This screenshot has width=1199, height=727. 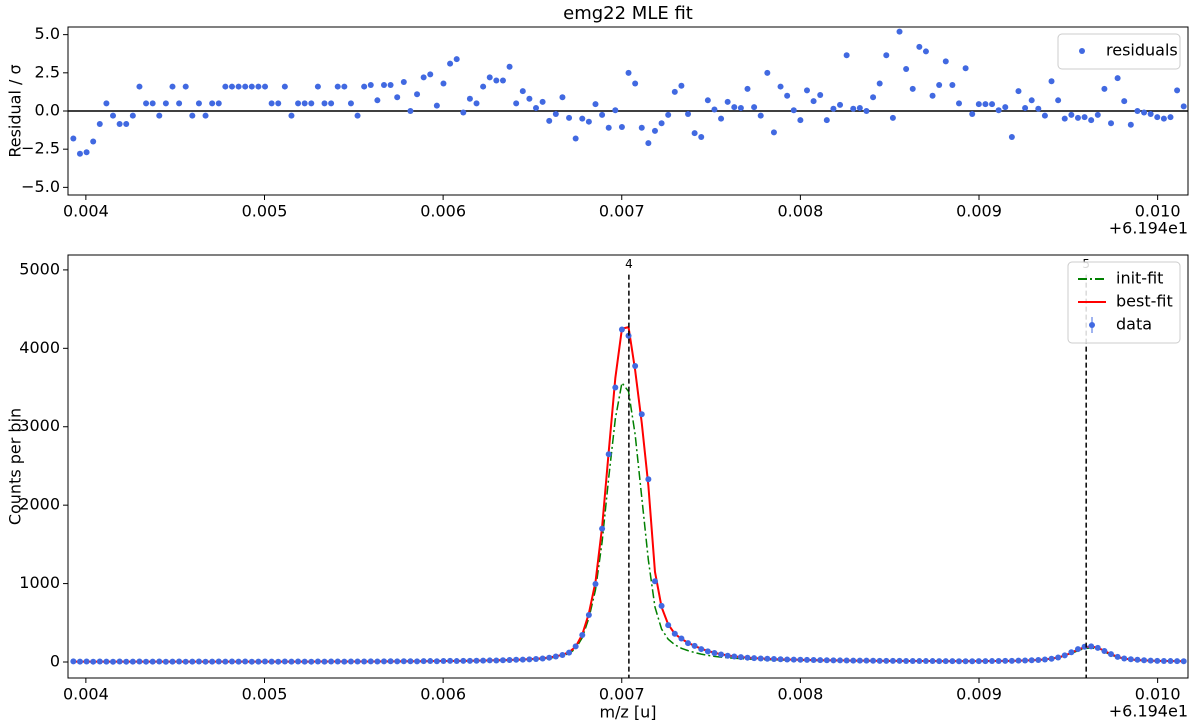 I want to click on peak-label: 4, so click(x=629, y=264).